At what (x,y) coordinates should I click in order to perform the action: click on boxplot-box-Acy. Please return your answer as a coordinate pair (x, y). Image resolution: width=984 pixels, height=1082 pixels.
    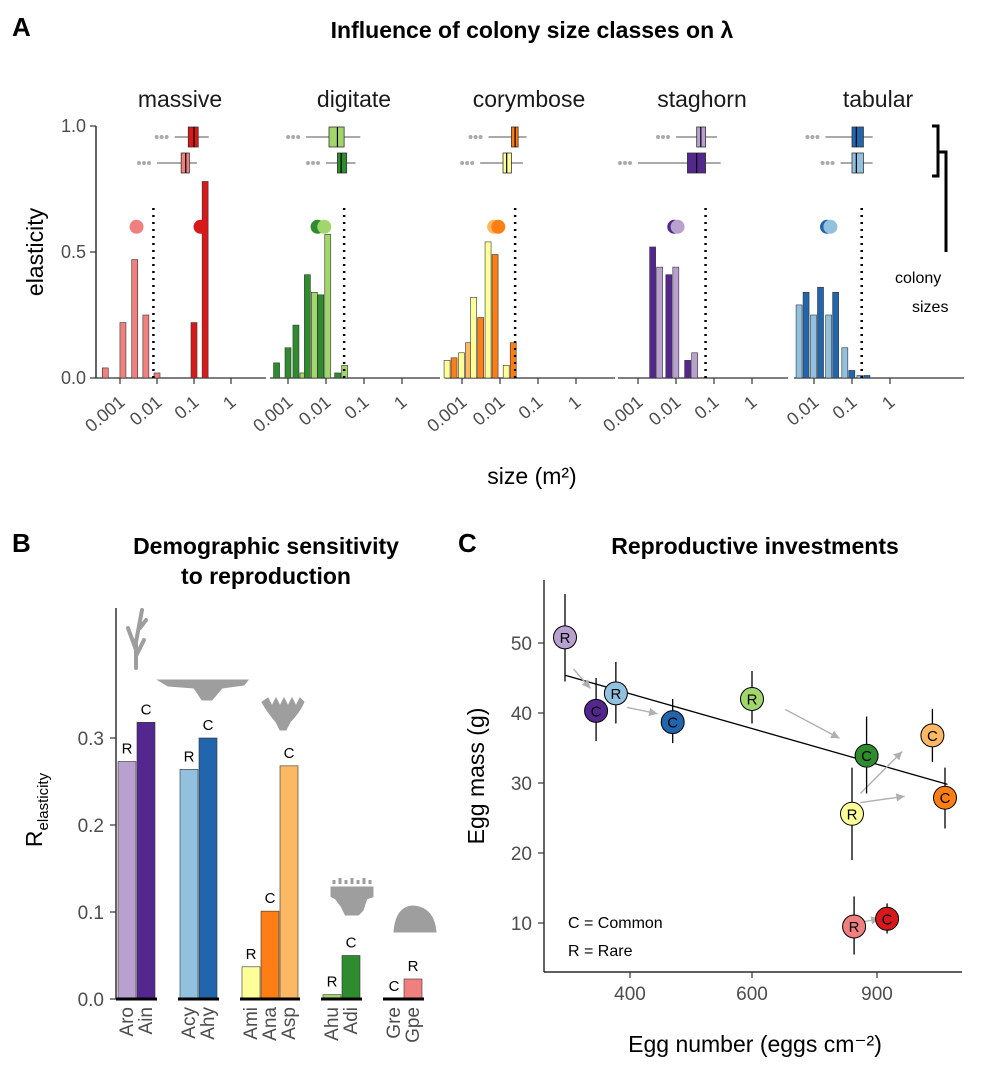
    Looking at the image, I should click on (857, 163).